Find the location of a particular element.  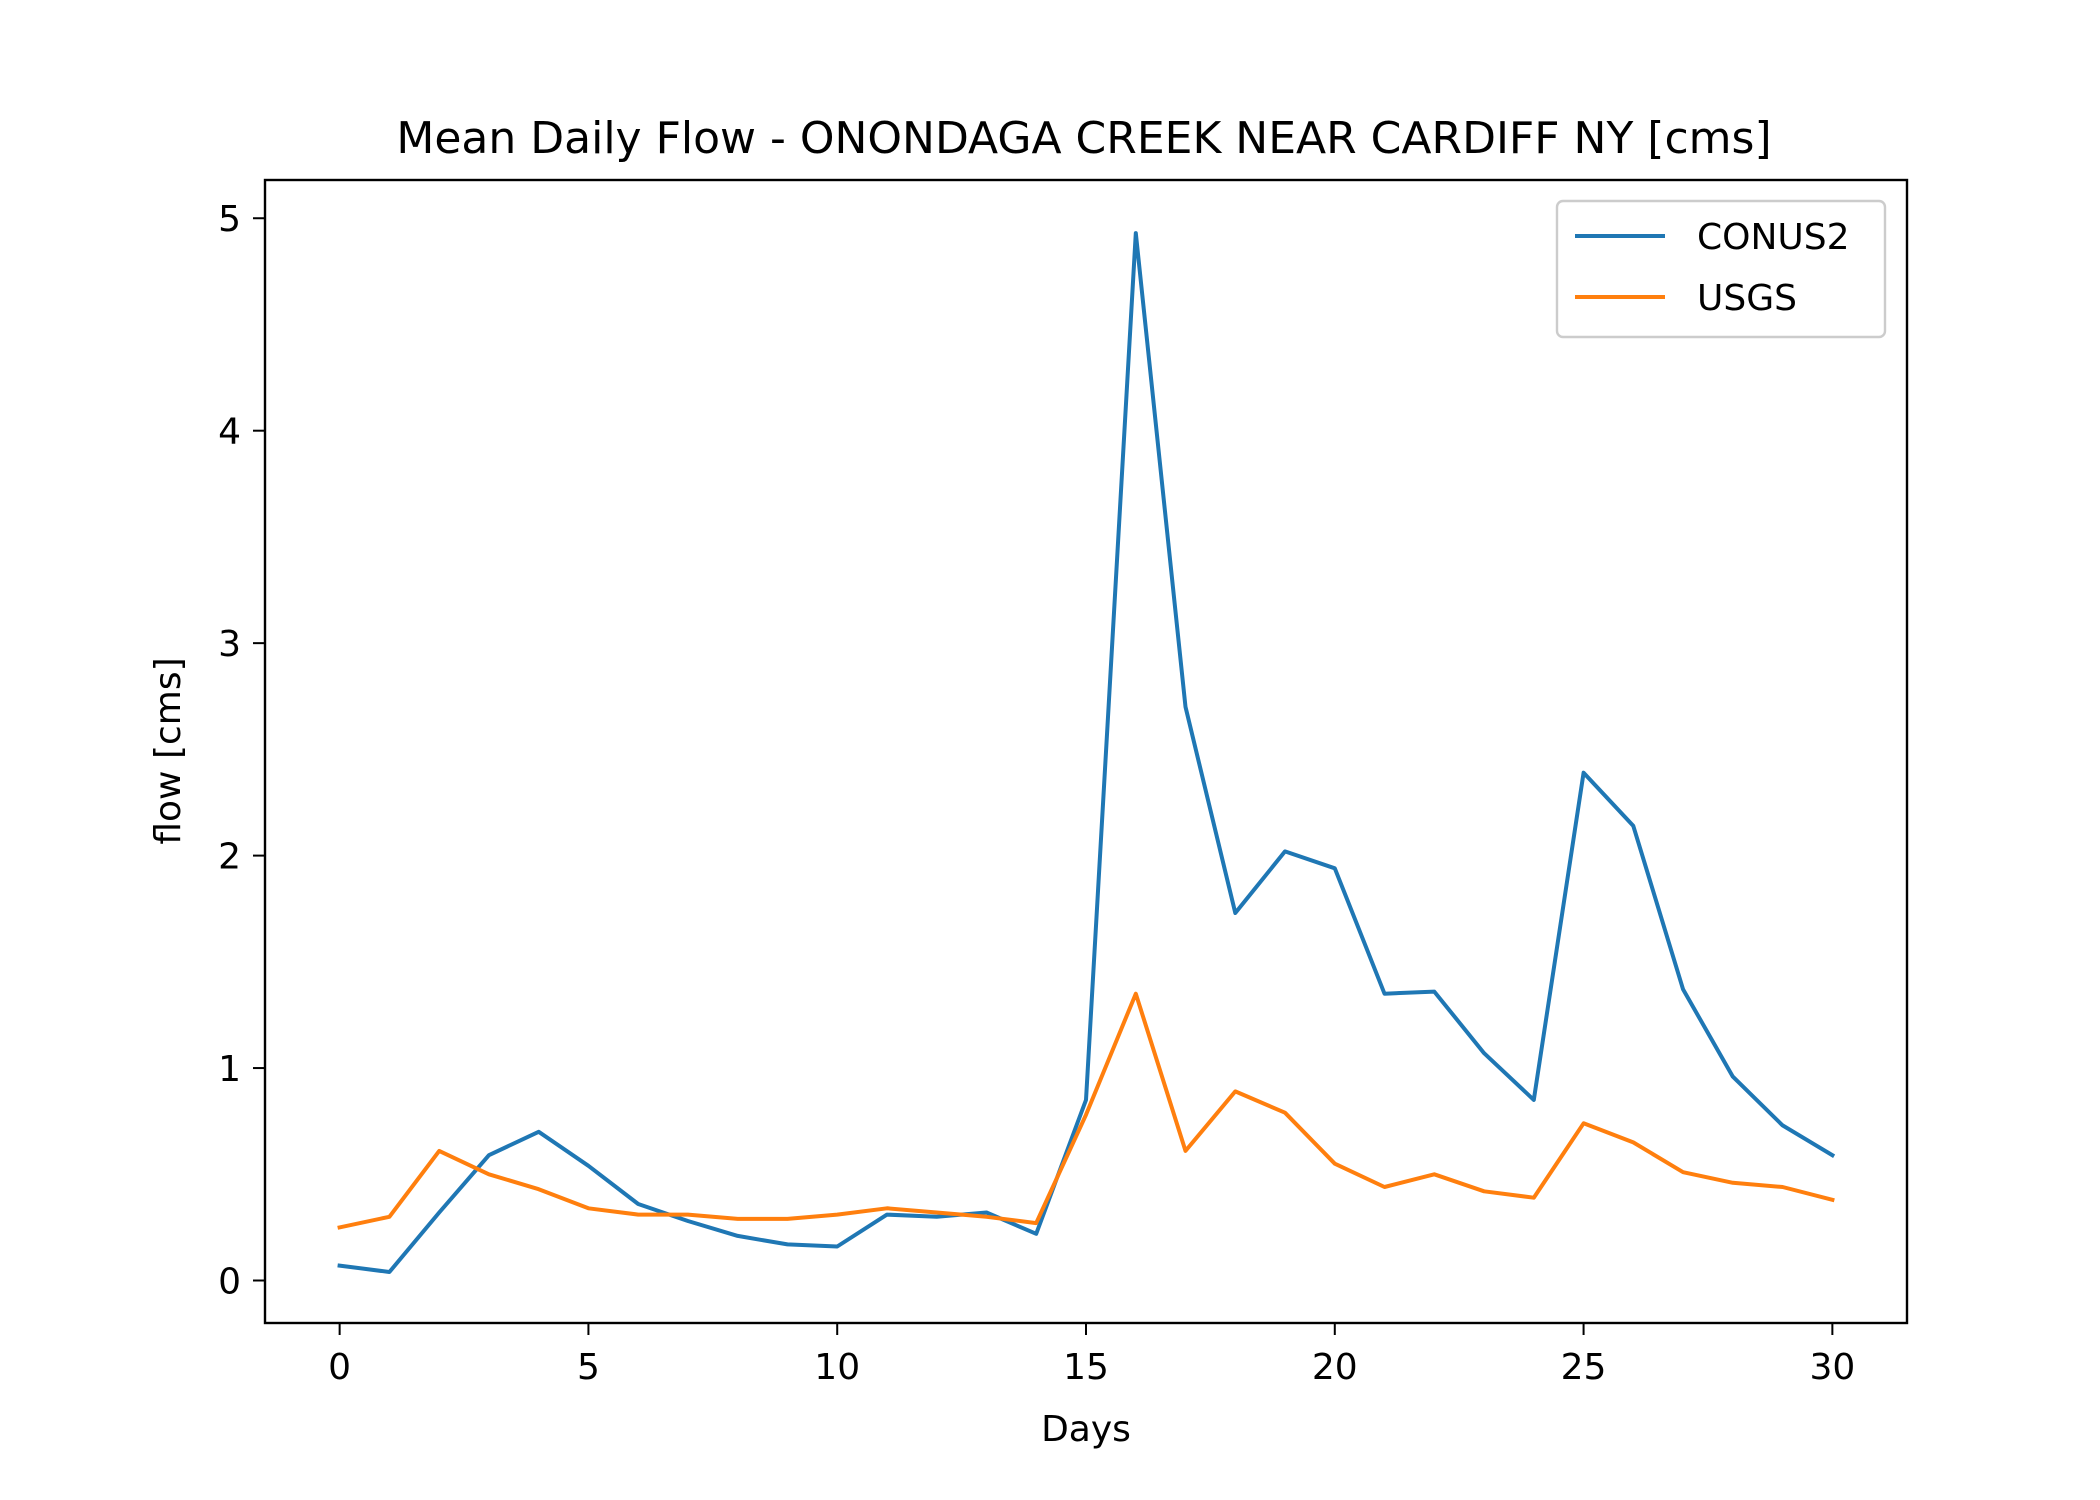

y-tick-label: 2 is located at coordinates (229, 857).